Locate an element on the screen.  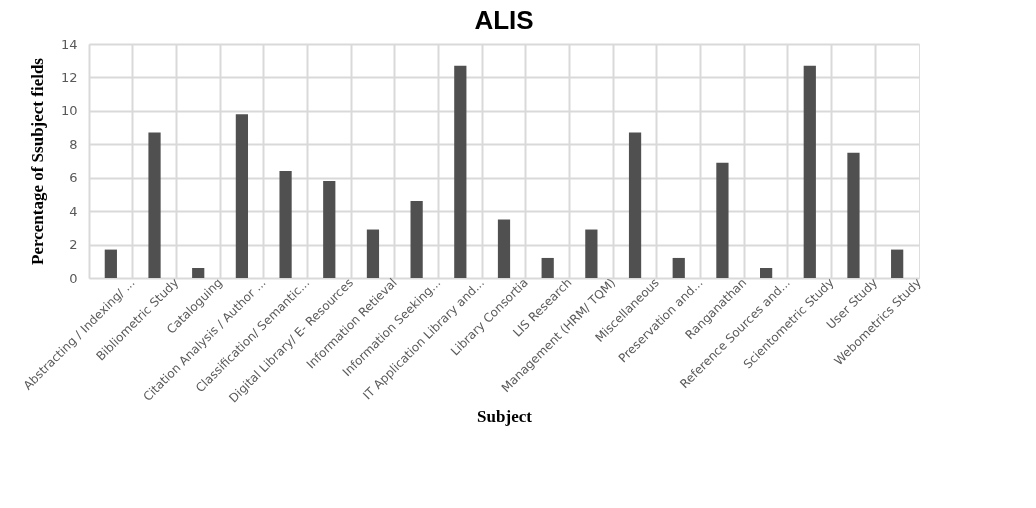
y-tick-label: 14 is located at coordinates (69, 44).